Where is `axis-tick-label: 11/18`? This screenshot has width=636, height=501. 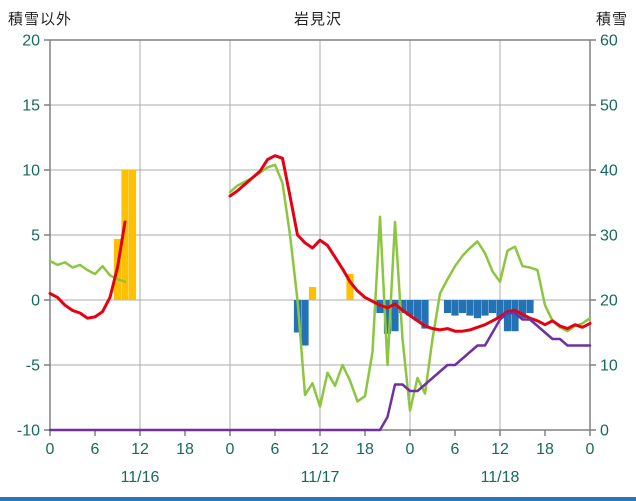 axis-tick-label: 11/18 is located at coordinates (500, 477).